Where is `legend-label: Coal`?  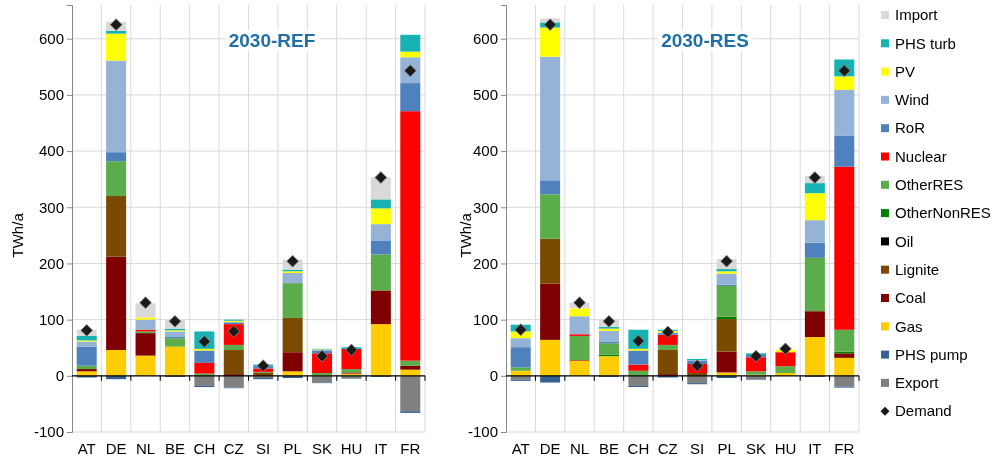 legend-label: Coal is located at coordinates (910, 298).